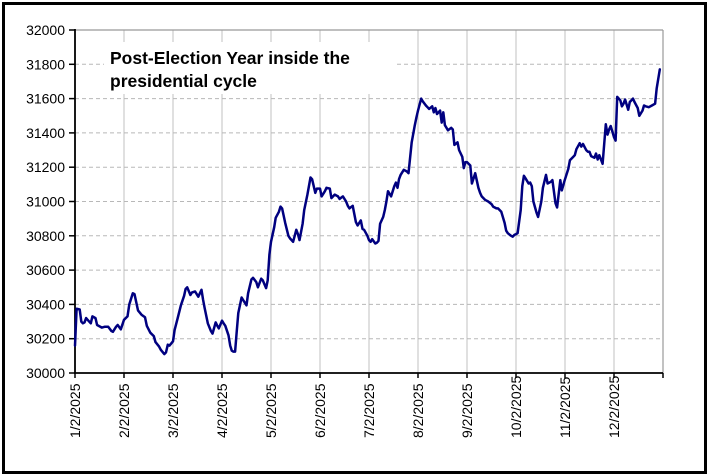 The height and width of the screenshot is (476, 709). What do you see at coordinates (45, 304) in the screenshot?
I see `y-tick-label: 30400` at bounding box center [45, 304].